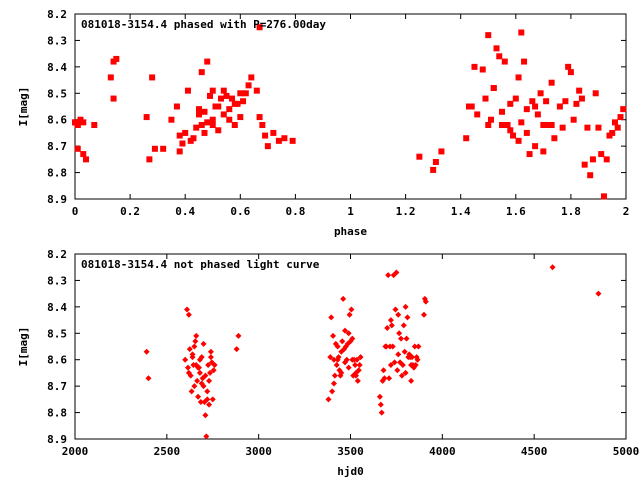 Image resolution: width=640 pixels, height=480 pixels. What do you see at coordinates (516, 211) in the screenshot?
I see `phased-x-tick-label: 1.6` at bounding box center [516, 211].